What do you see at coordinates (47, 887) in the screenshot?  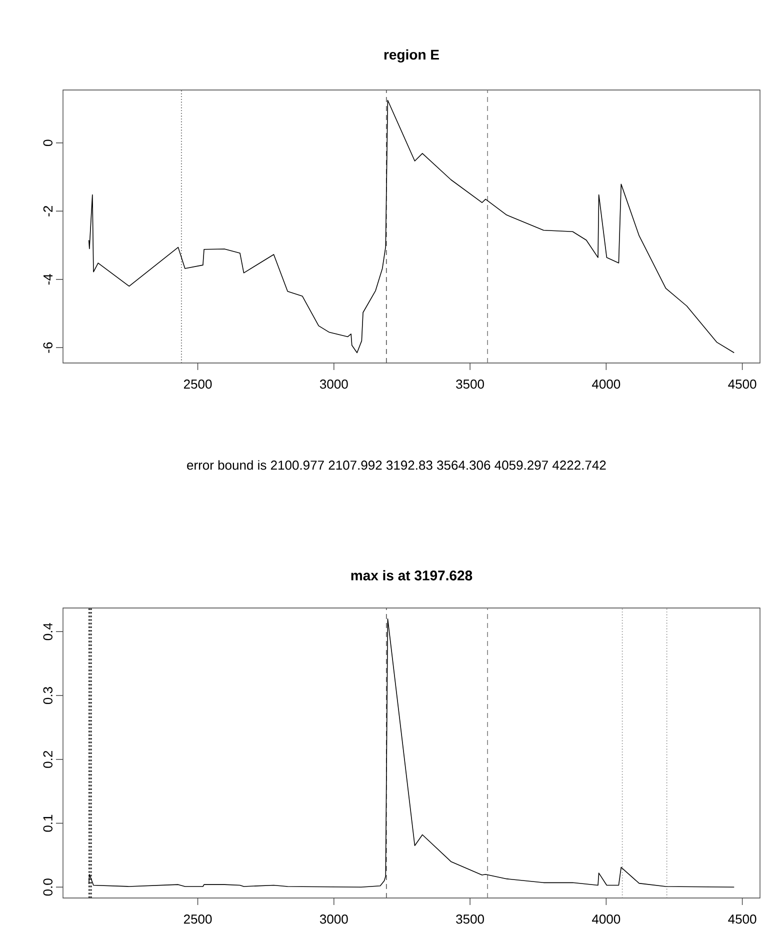 I see `y-tick-label: 0.0` at bounding box center [47, 887].